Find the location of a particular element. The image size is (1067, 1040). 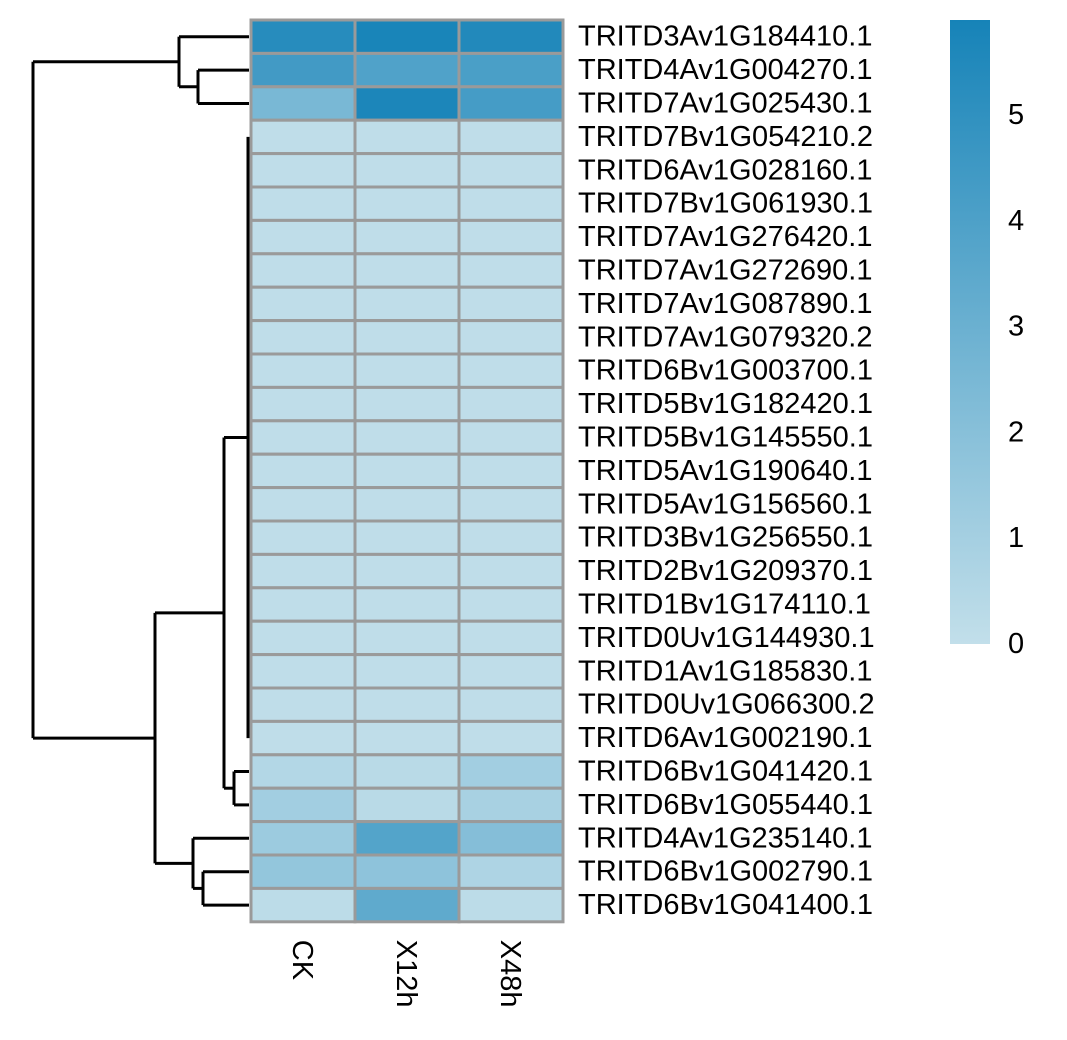

row-label: TRITD6Bv1G041420.1 is located at coordinates (725, 772).